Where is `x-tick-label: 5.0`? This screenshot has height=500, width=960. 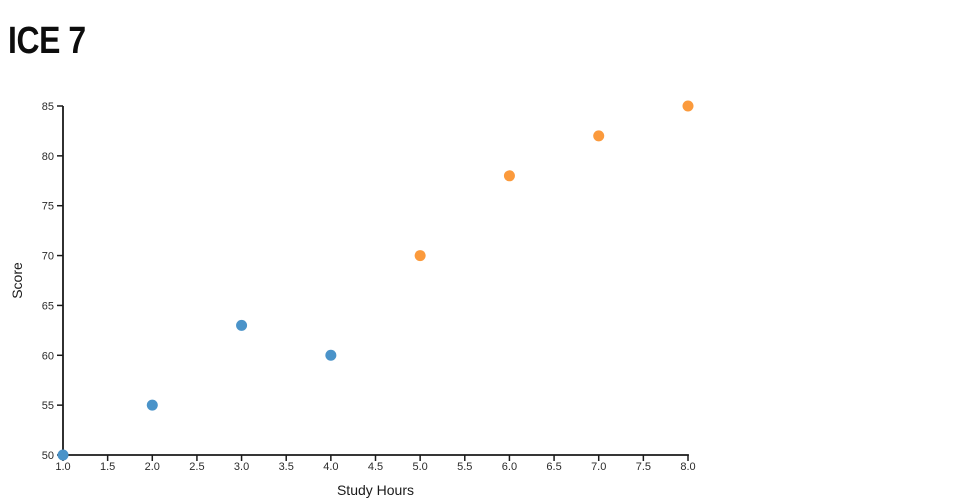
x-tick-label: 5.0 is located at coordinates (419, 467).